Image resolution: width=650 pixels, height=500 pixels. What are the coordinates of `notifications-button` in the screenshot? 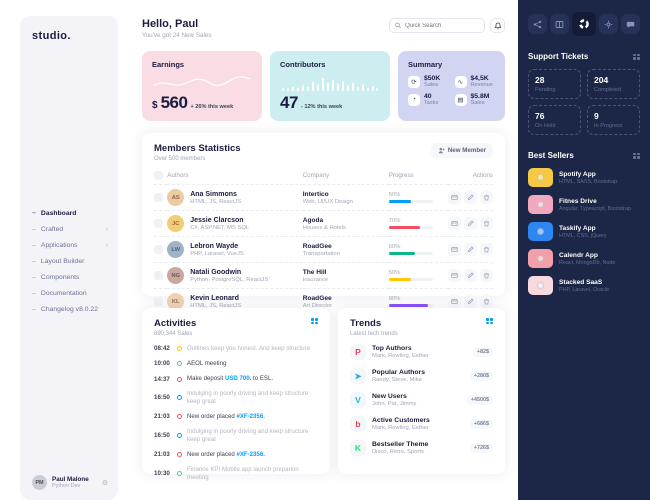 It's located at (497, 25).